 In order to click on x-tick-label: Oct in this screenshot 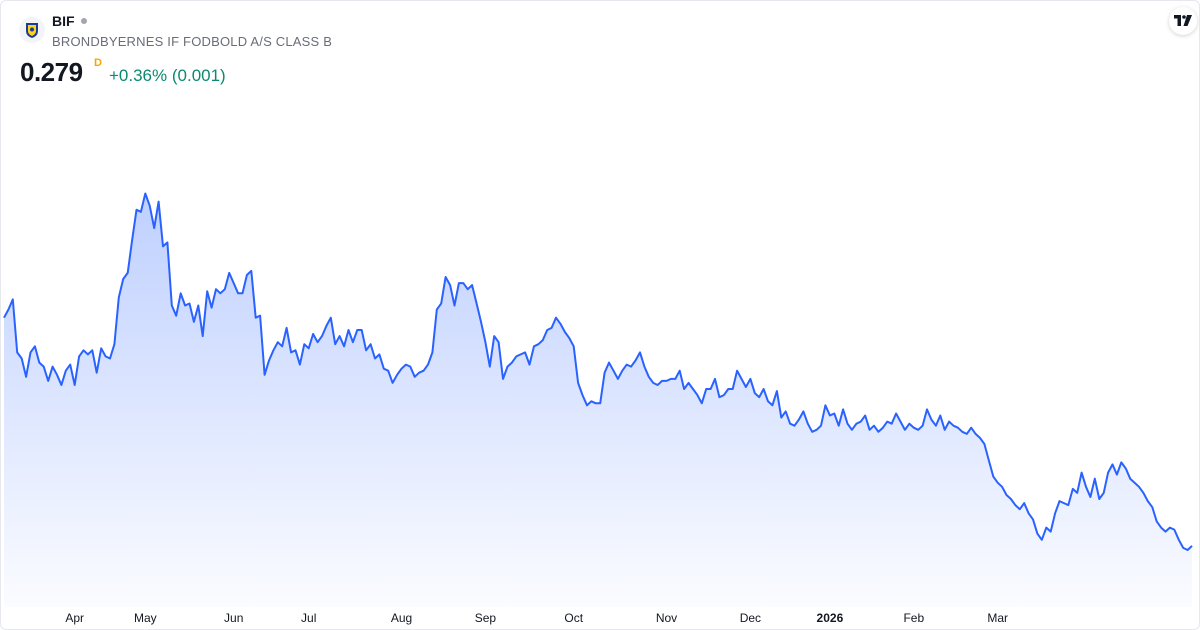, I will do `click(573, 618)`.